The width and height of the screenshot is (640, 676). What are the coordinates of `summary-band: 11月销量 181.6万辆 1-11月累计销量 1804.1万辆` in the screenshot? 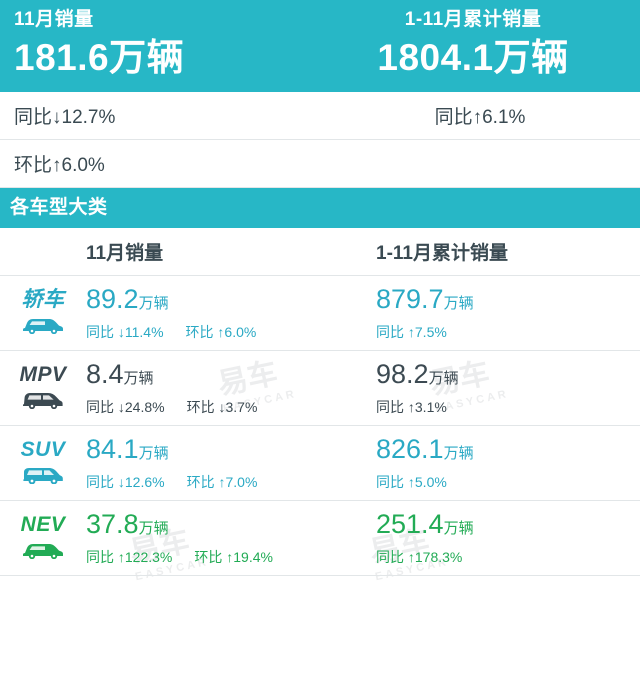 It's located at (320, 46).